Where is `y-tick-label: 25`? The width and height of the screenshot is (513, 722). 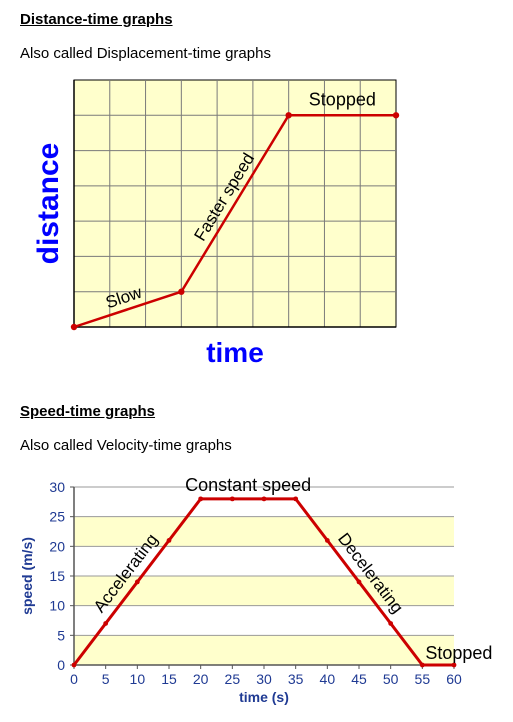
y-tick-label: 25 is located at coordinates (57, 517).